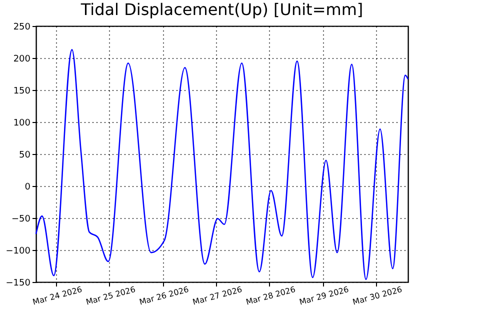  What do you see at coordinates (58, 295) in the screenshot?
I see `x-tick-label: Mar 24 2026` at bounding box center [58, 295].